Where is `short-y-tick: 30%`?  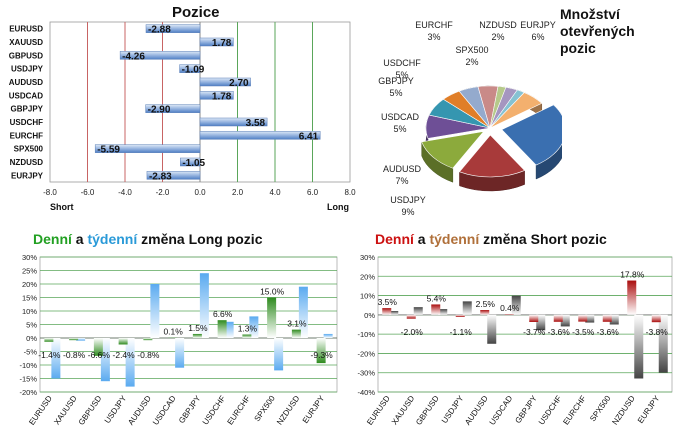
short-y-tick: 30% is located at coordinates (367, 257).